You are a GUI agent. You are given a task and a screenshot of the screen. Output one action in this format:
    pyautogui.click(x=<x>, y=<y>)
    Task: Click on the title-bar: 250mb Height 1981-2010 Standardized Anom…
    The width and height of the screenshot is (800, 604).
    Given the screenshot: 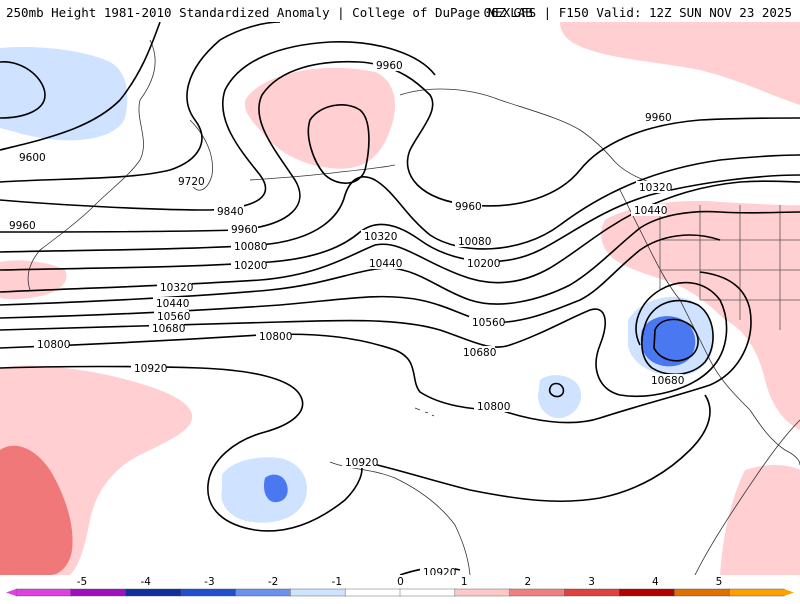 What is the action you would take?
    pyautogui.click(x=400, y=11)
    